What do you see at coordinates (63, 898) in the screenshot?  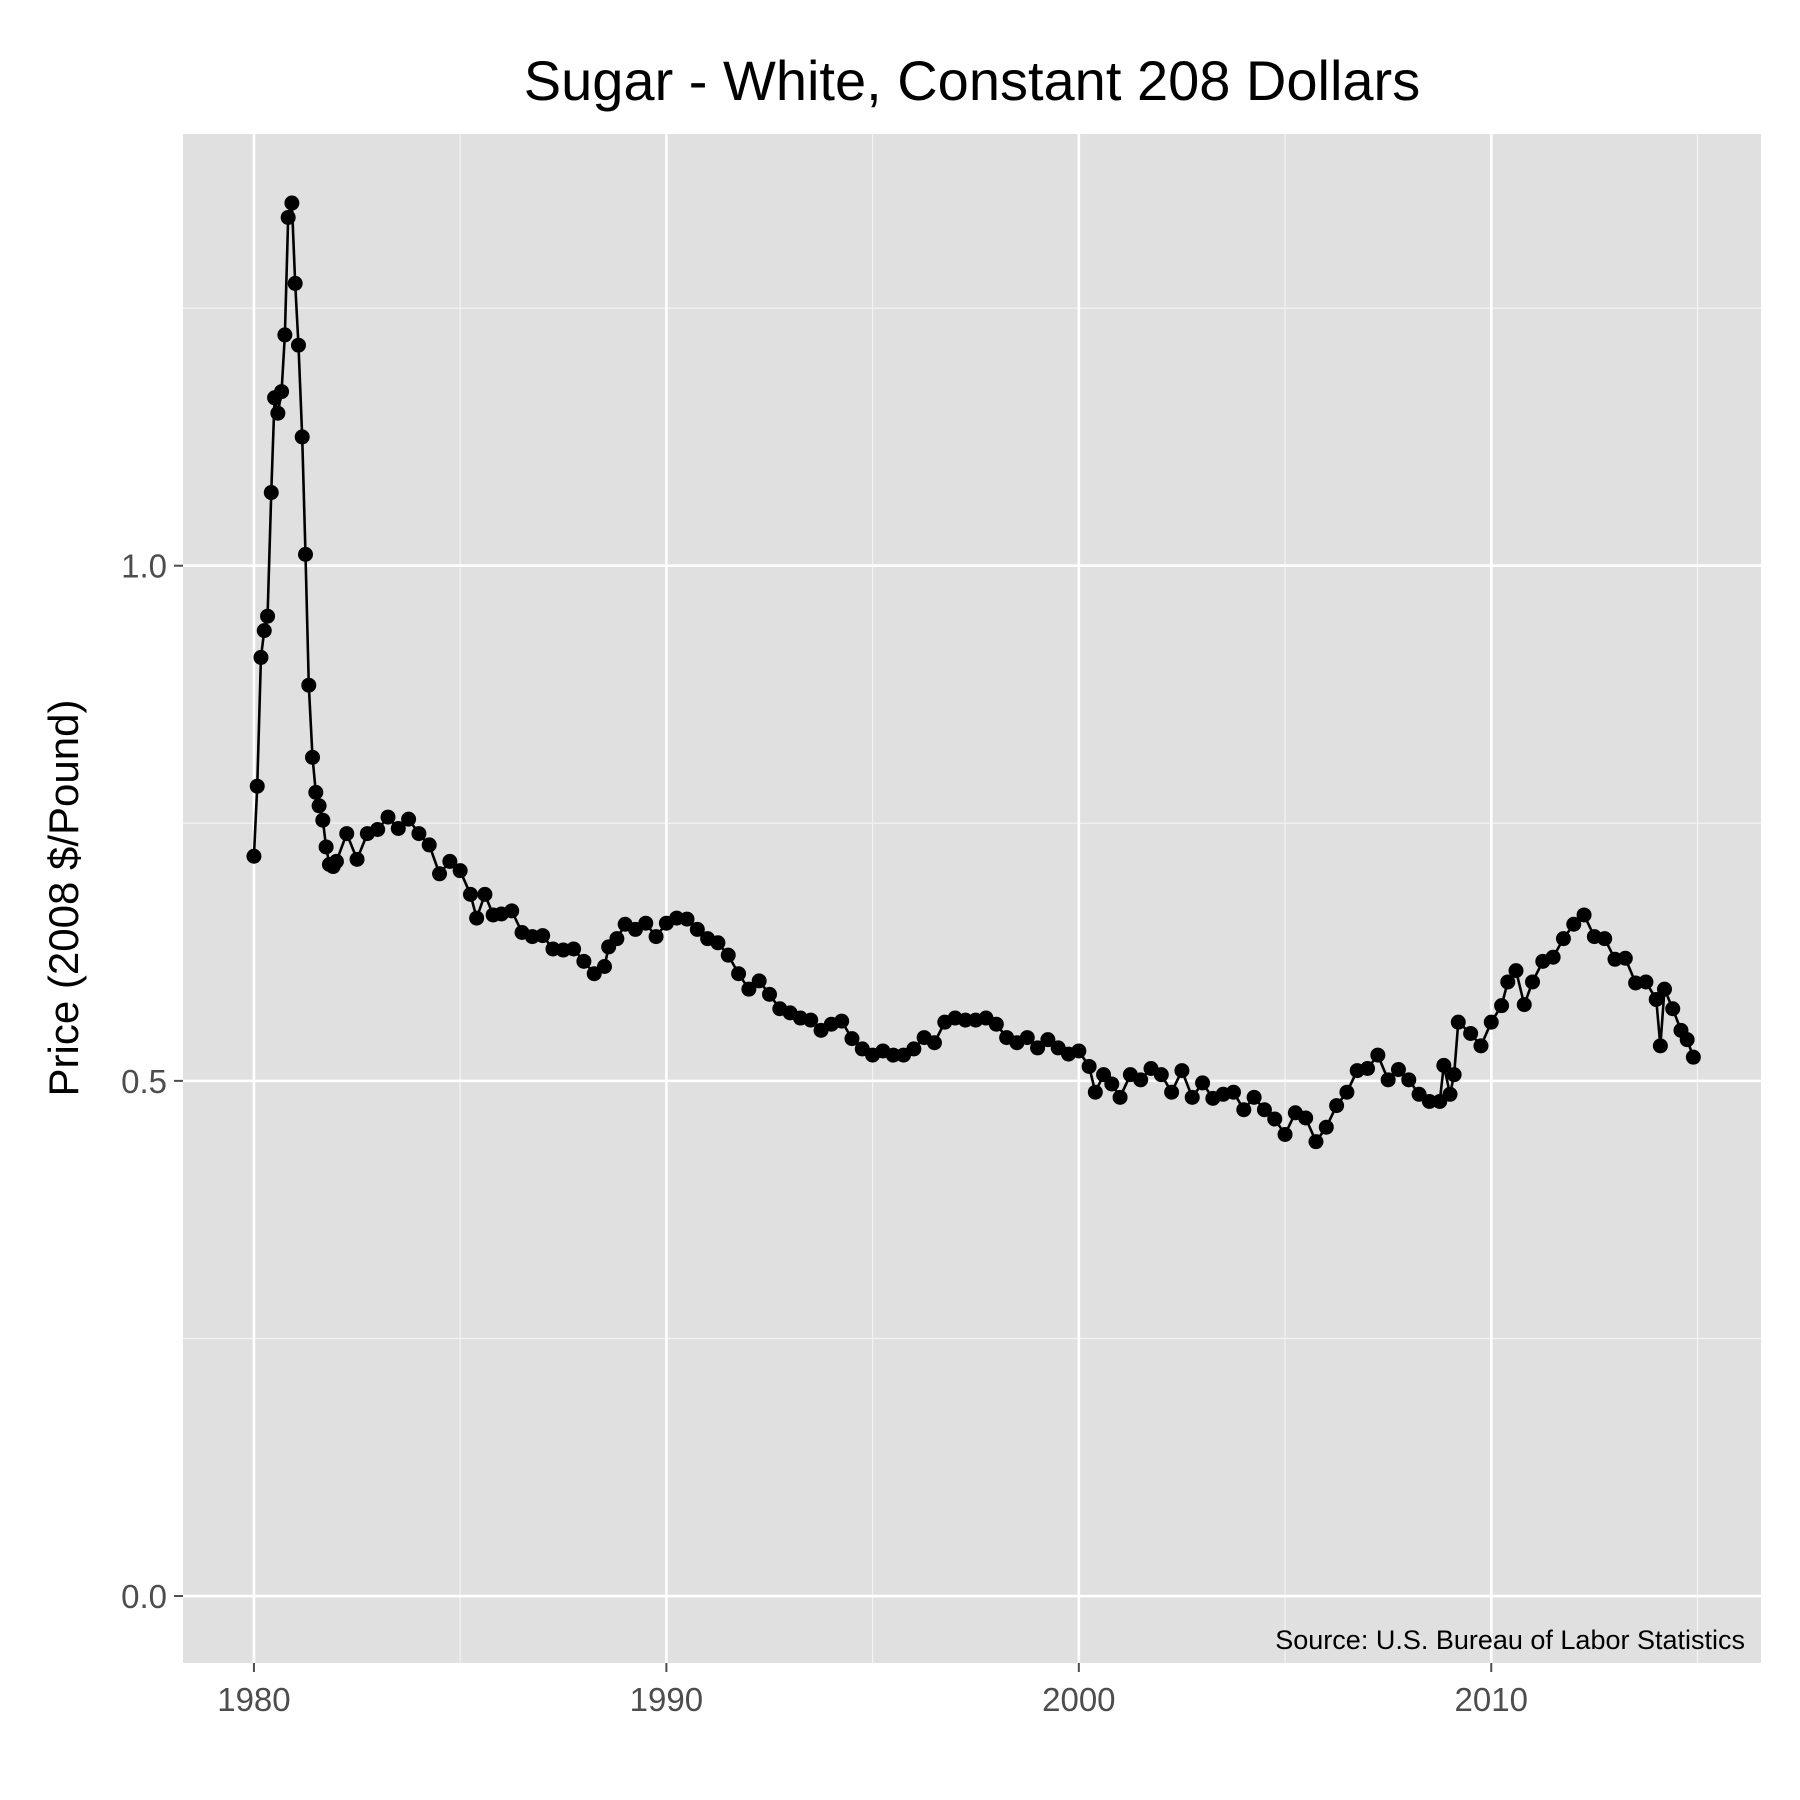 I see `y-axis-label: Price (2008 $/Pound)` at bounding box center [63, 898].